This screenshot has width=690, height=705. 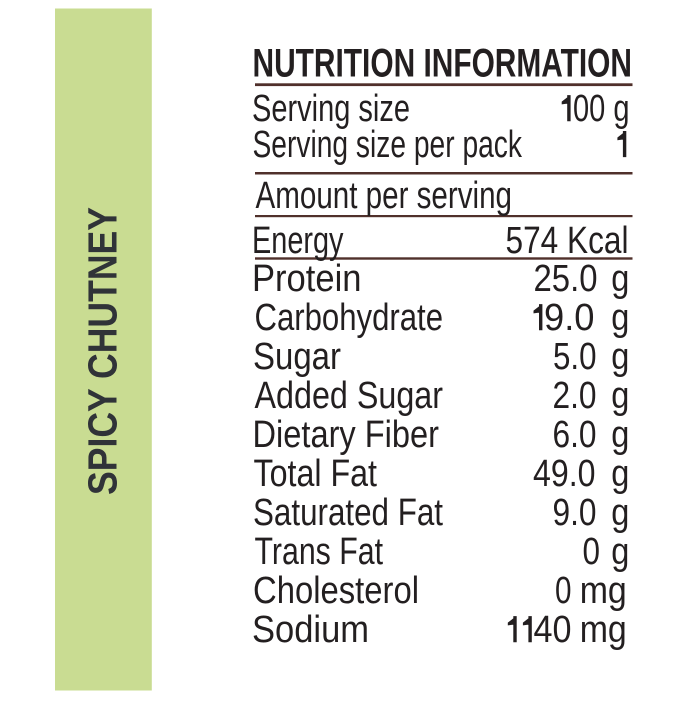 I want to click on svg-text: 00 g, so click(x=601, y=109).